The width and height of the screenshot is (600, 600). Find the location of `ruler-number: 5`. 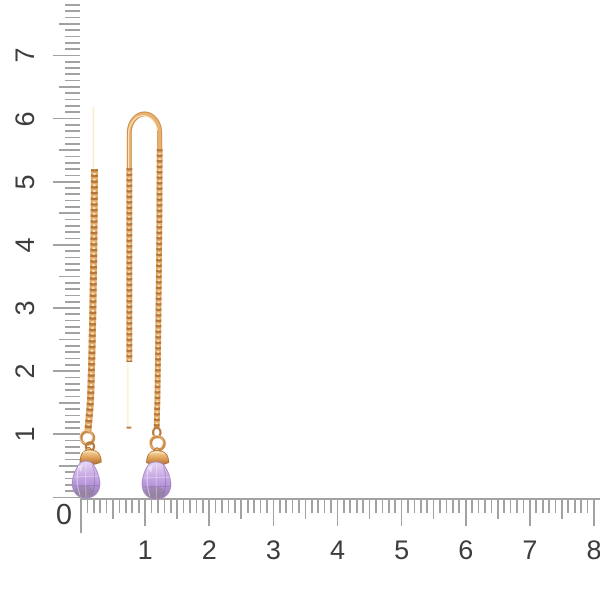

ruler-number: 5 is located at coordinates (402, 549).